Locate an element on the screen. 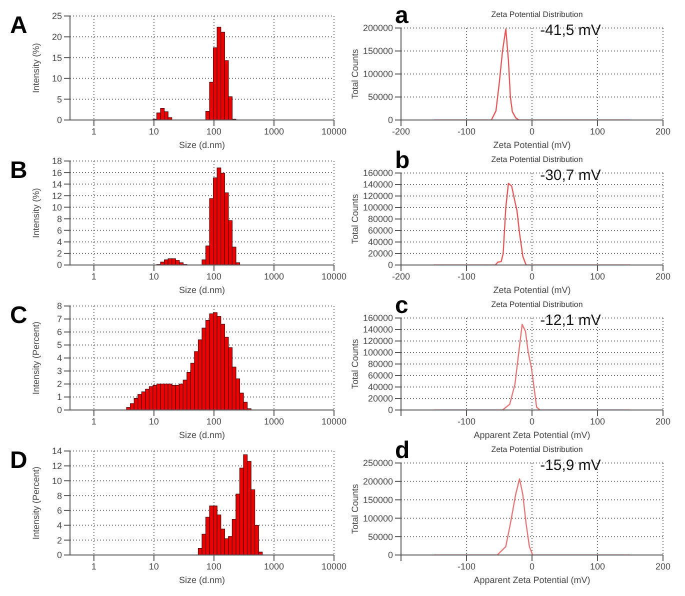 The image size is (685, 596). y-tick-label: 14 is located at coordinates (57, 451).